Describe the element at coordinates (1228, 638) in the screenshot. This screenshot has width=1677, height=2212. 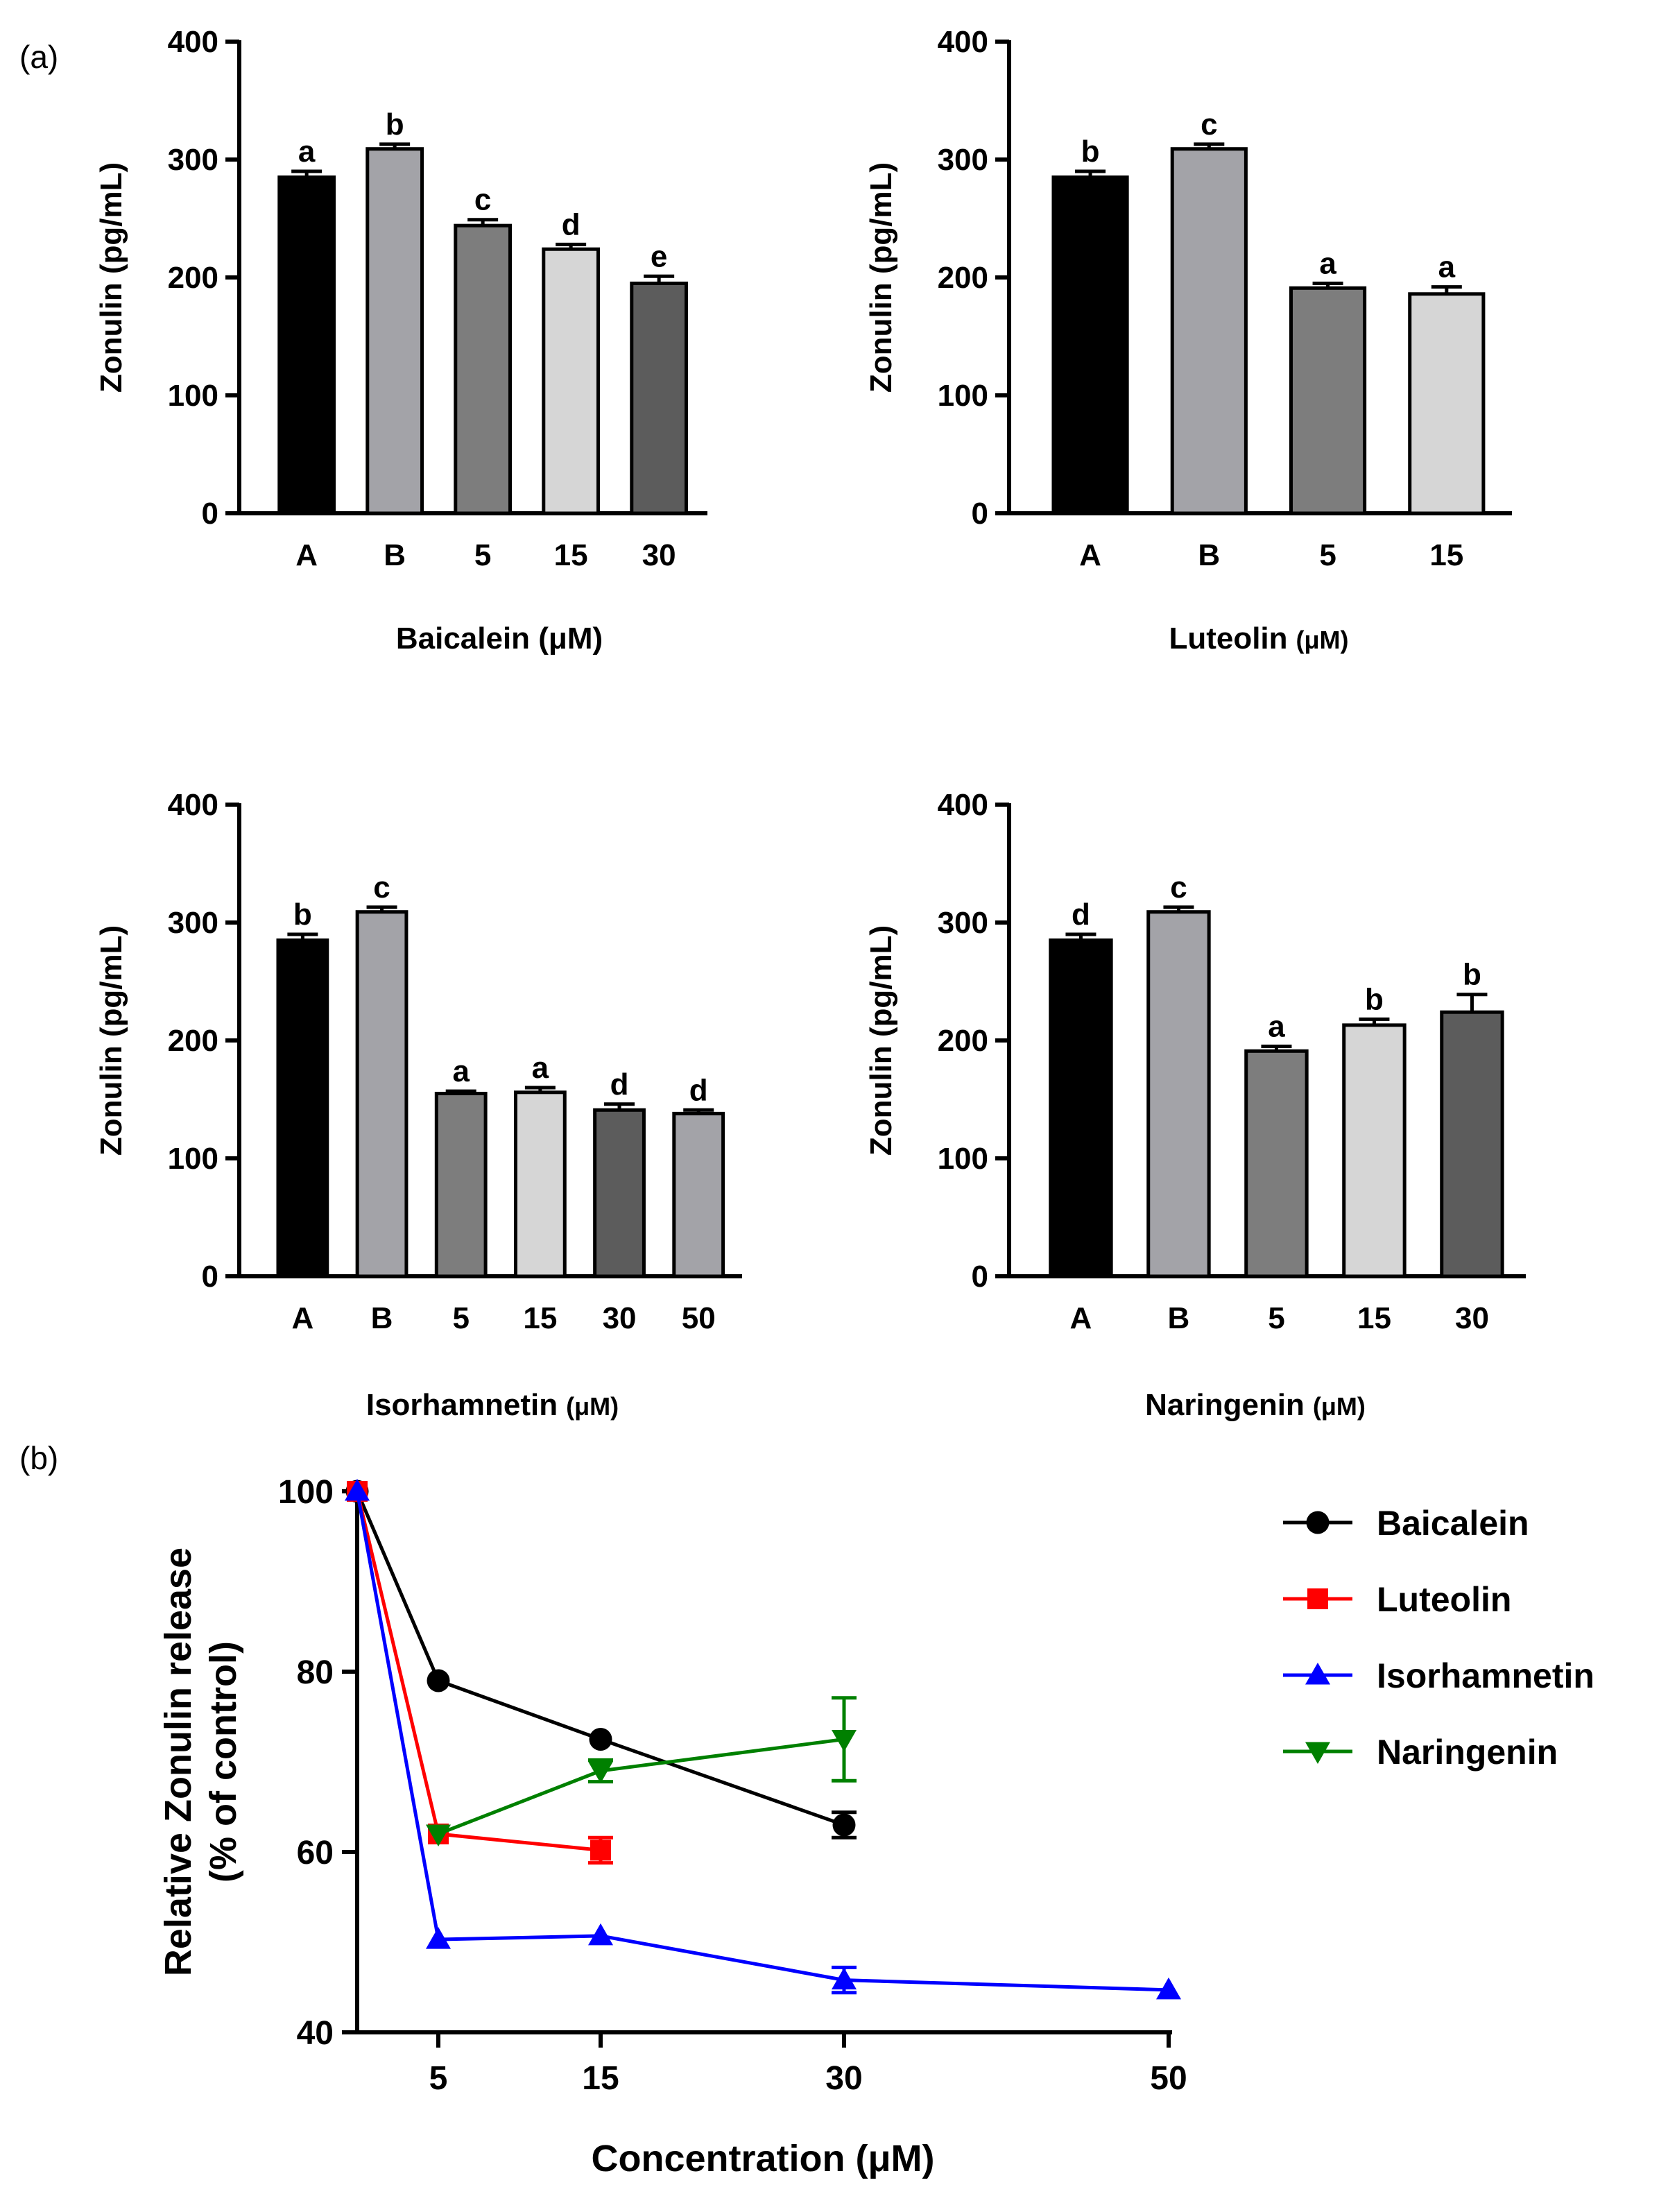
I see `x-axis-title-name: Luteolin` at that location.